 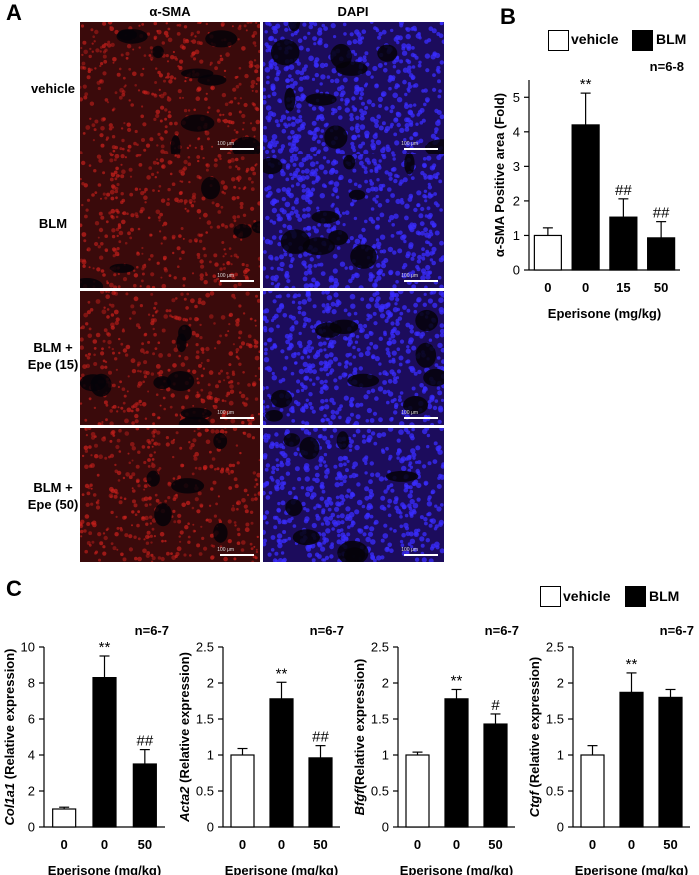 What do you see at coordinates (671, 39) in the screenshot?
I see `legend-blm-label: BLM` at bounding box center [671, 39].